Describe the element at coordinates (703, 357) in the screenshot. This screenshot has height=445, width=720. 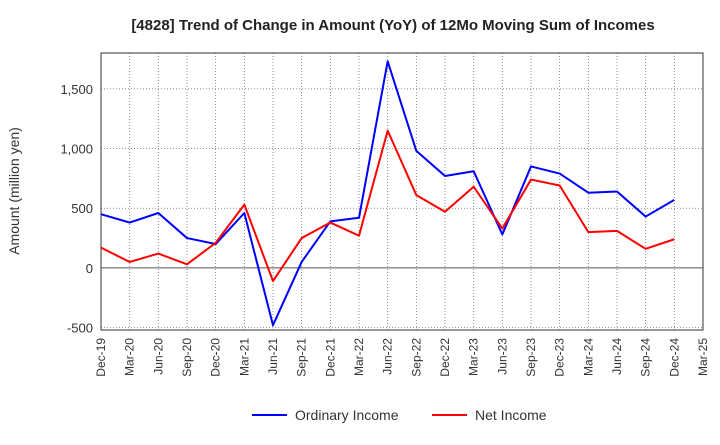
I see `x-tick-label: Mar-25` at that location.